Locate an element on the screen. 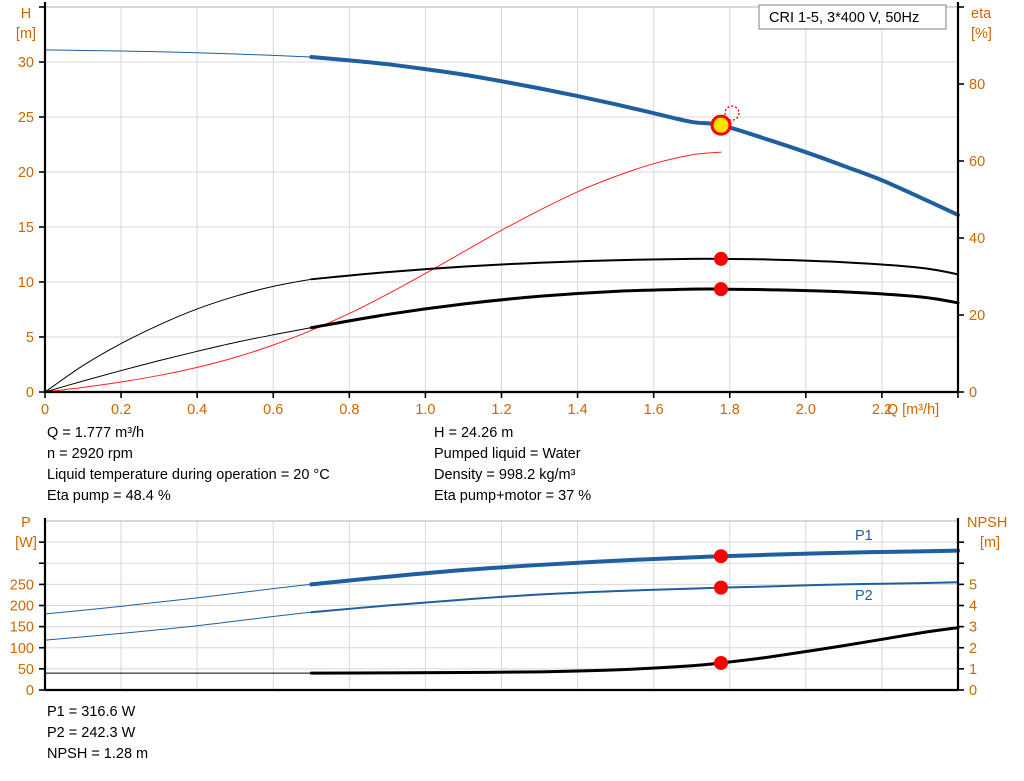 The image size is (1024, 781). x-tick-label: 1.8 is located at coordinates (730, 410).